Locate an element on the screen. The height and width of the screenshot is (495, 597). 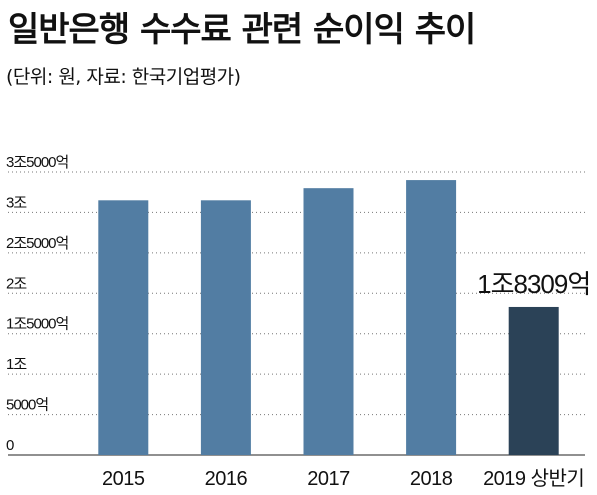
x-tick-label: 2016 is located at coordinates (226, 479).